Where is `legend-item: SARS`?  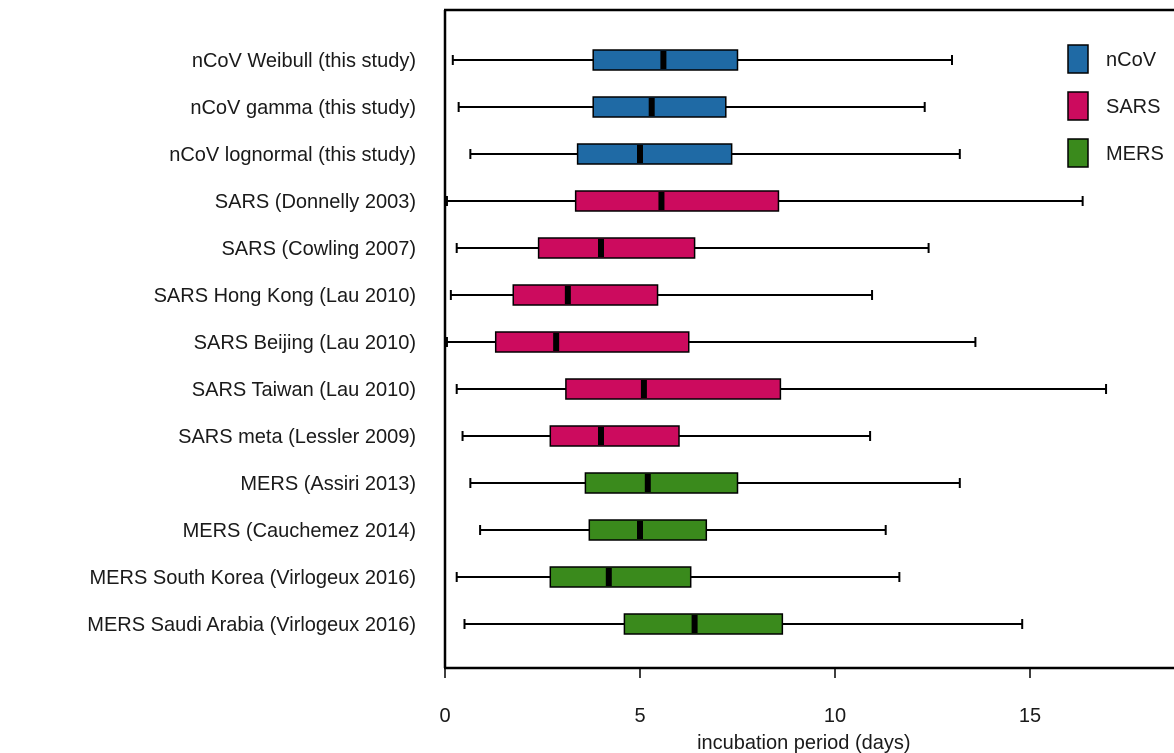
legend-item: SARS is located at coordinates (1113, 106).